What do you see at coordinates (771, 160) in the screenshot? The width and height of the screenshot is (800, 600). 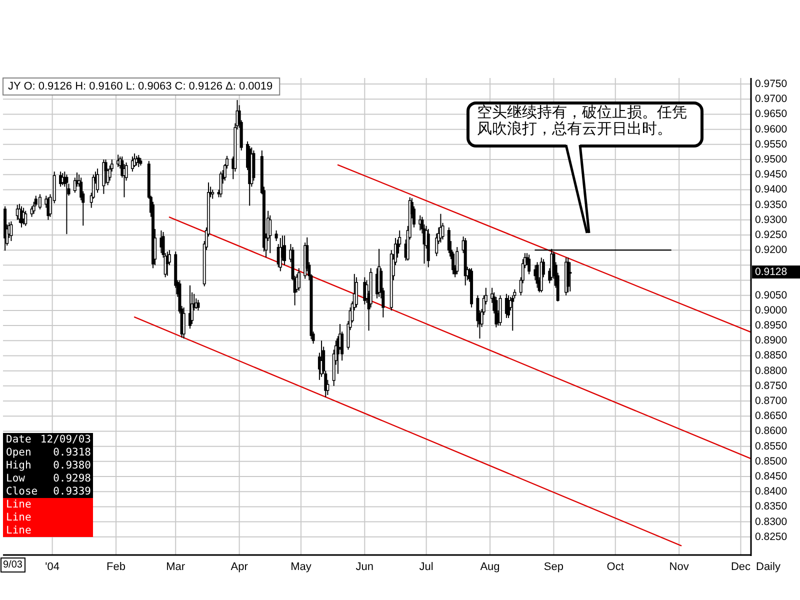 I see `y-tick-label: 0.9500` at bounding box center [771, 160].